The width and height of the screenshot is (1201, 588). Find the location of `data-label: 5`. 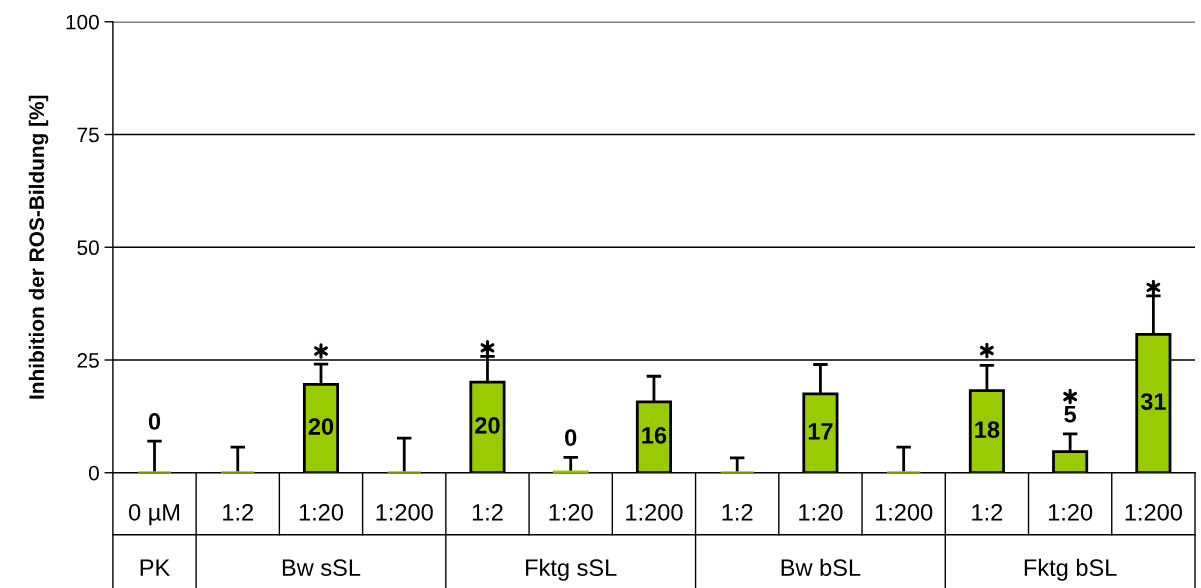

data-label: 5 is located at coordinates (1070, 414).